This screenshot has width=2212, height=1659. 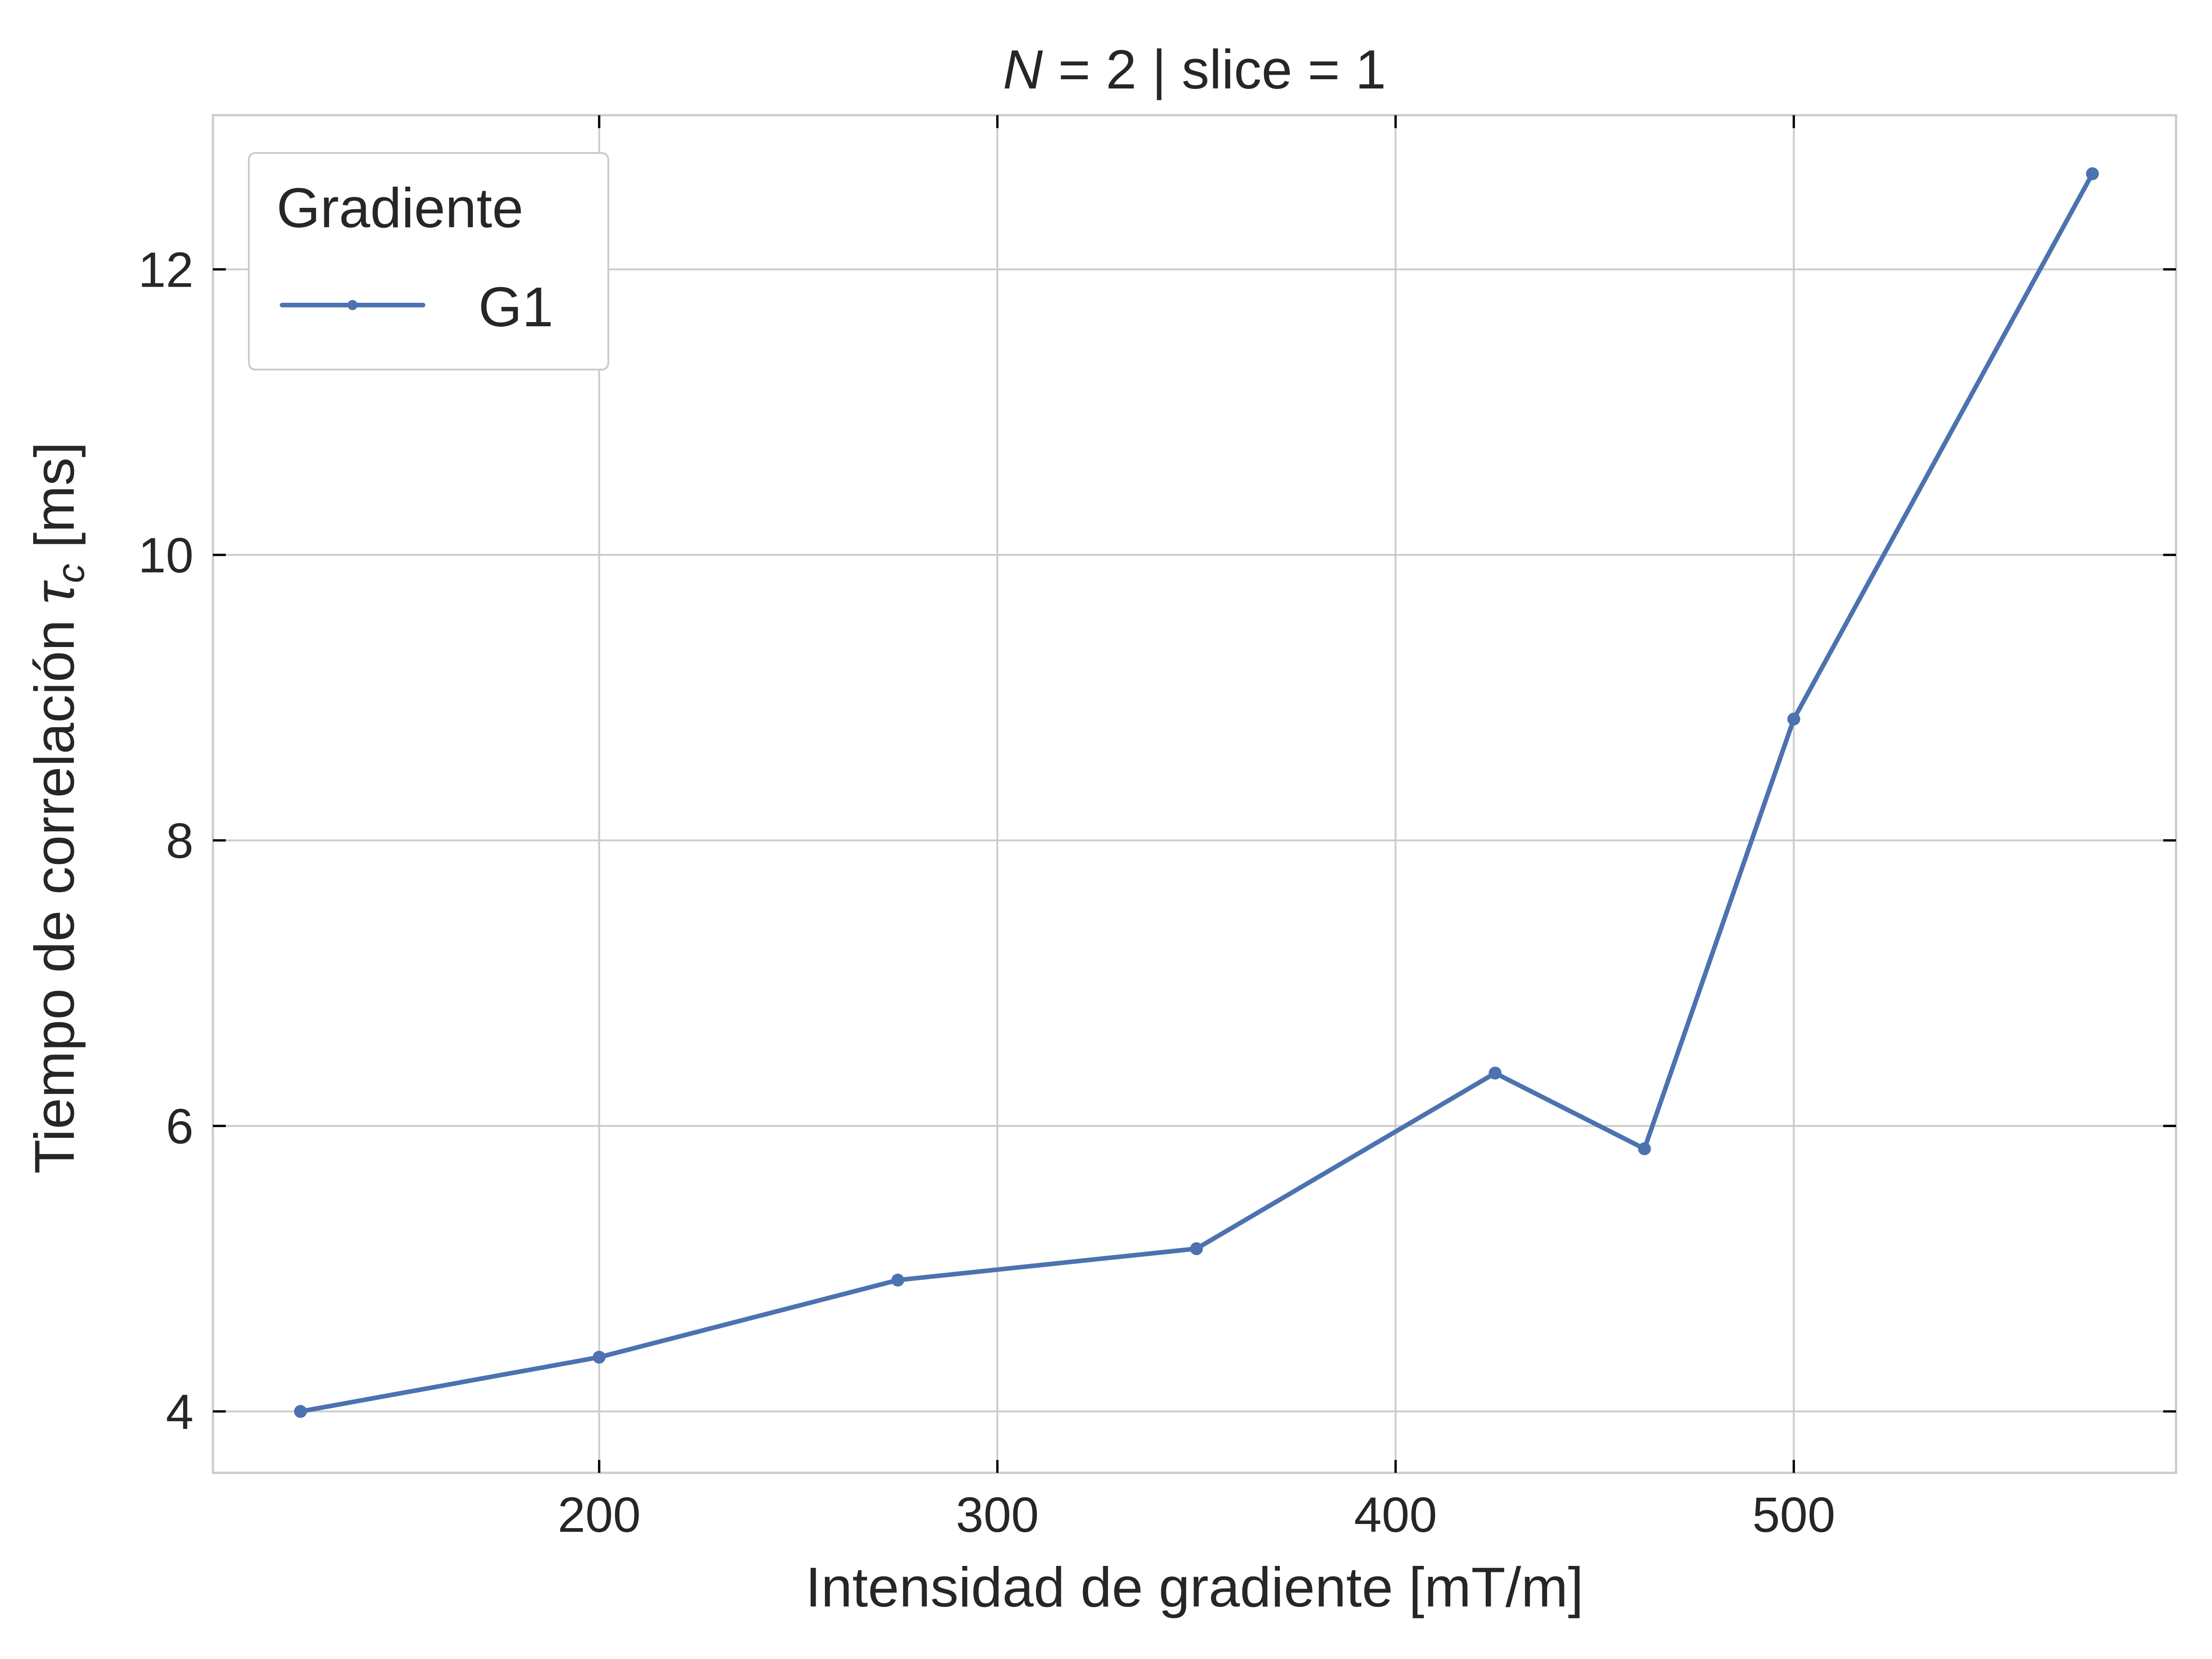 I want to click on x-axis-label: Intensidad de gradiente [mT/m], so click(x=1195, y=1587).